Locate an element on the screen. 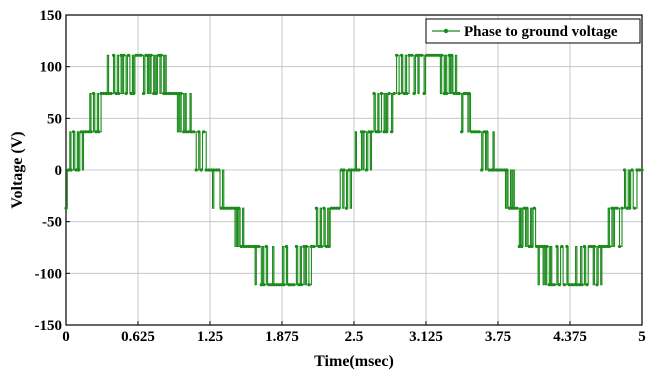  x-tick-label: 0 is located at coordinates (66, 337).